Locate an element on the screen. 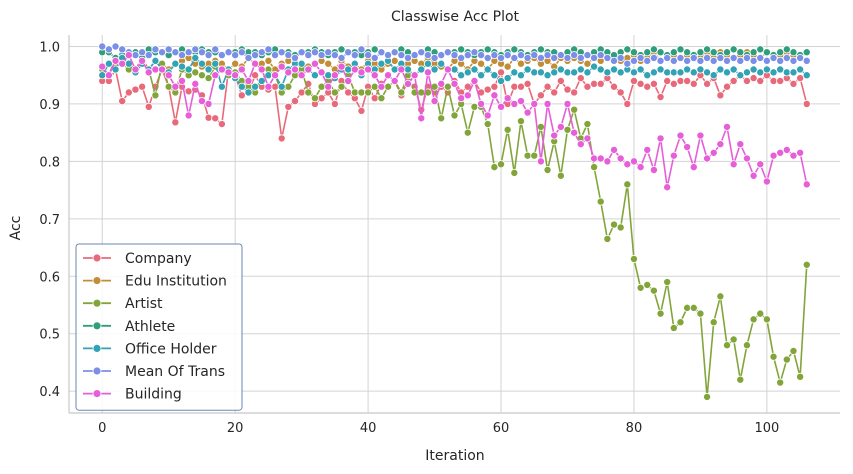 This screenshot has height=474, width=853. x-tick-label: 100 is located at coordinates (766, 428).